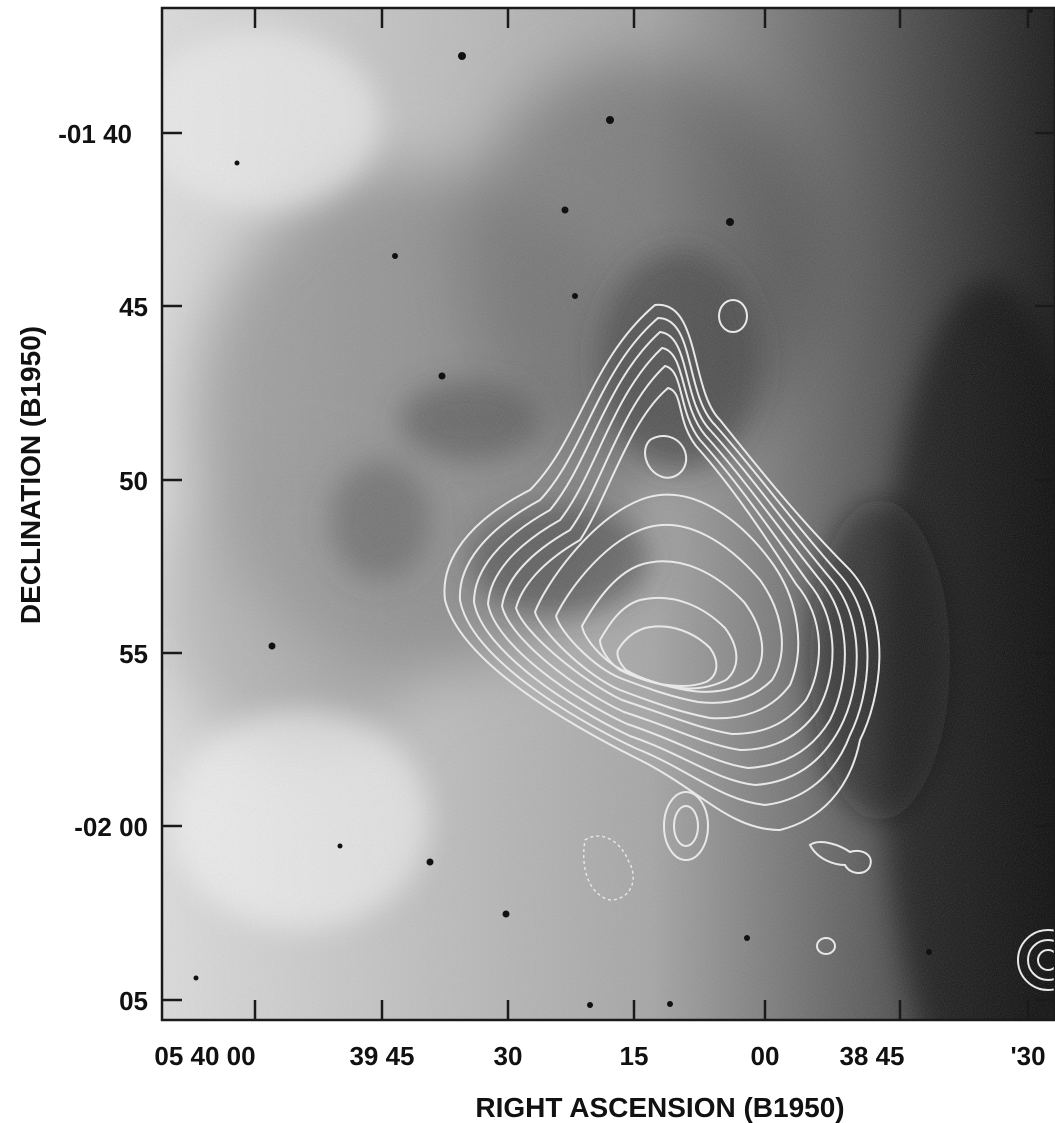  What do you see at coordinates (95, 134) in the screenshot?
I see `y-tick-label: -01 40` at bounding box center [95, 134].